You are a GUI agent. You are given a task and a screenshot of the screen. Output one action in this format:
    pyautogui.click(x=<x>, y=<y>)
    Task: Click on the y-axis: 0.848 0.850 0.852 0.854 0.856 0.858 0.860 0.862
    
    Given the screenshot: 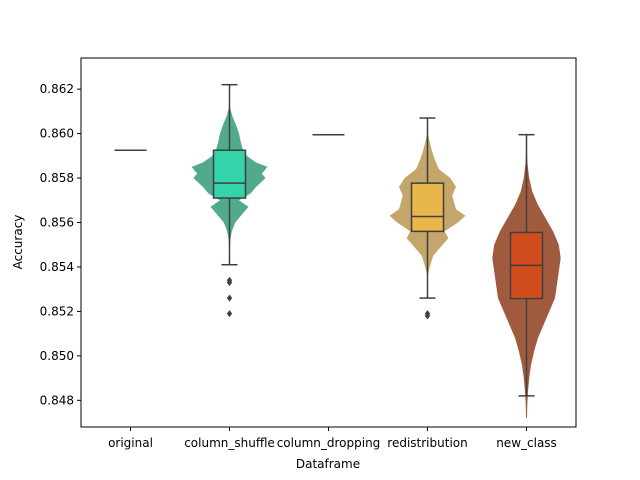 What is the action you would take?
    pyautogui.click(x=60, y=244)
    